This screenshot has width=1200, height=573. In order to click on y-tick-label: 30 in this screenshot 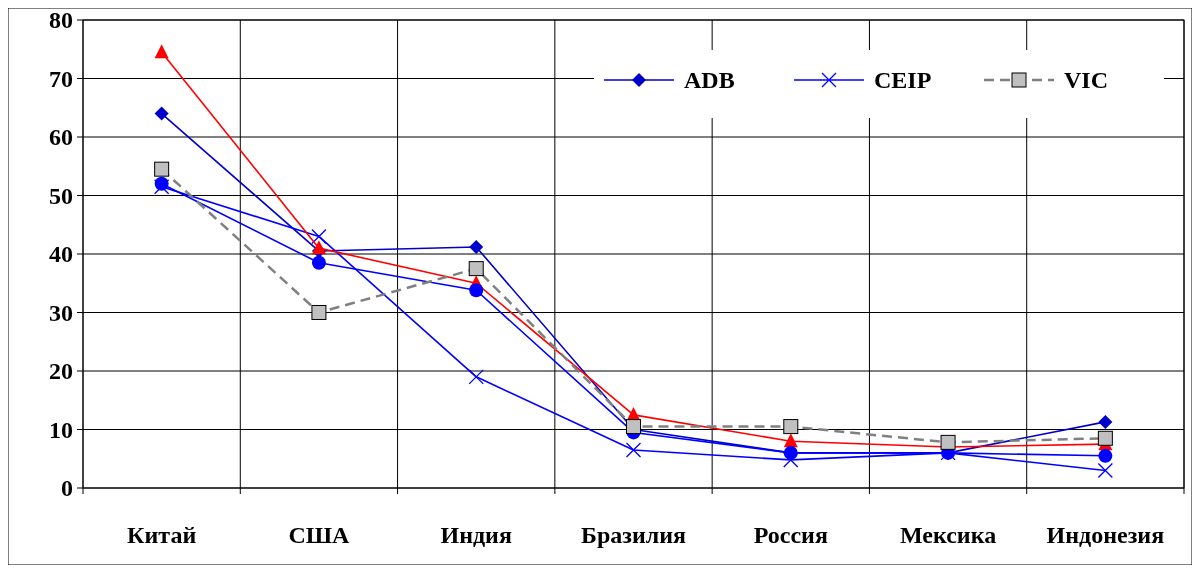, I will do `click(61, 312)`.